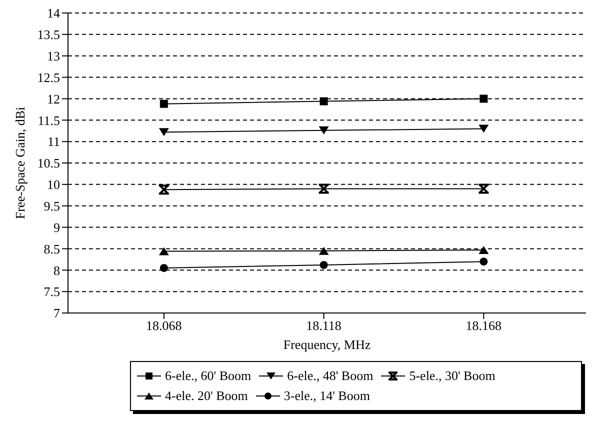  Describe the element at coordinates (53, 184) in the screenshot. I see `y-tick-label: 10` at that location.